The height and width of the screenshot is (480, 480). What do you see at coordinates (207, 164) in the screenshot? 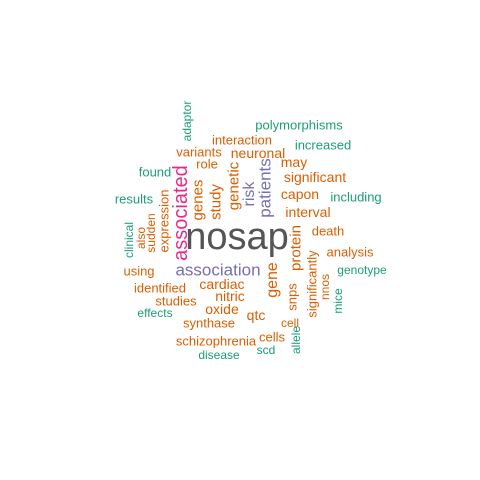
I see `word-role: role` at bounding box center [207, 164].